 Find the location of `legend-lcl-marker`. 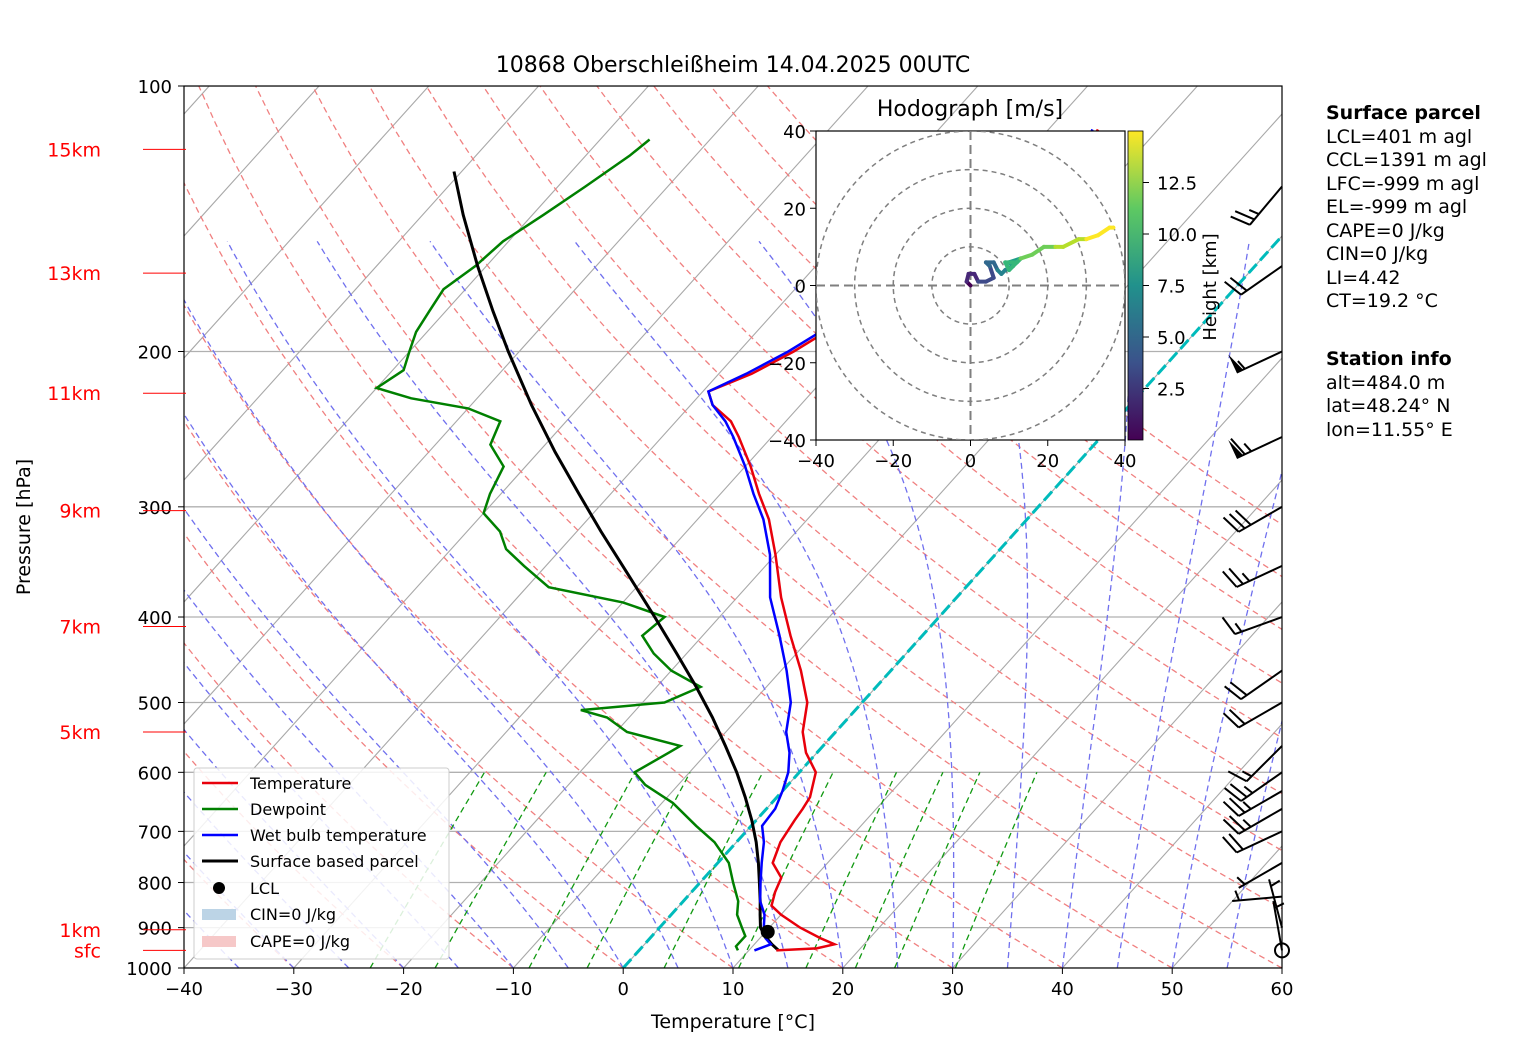

legend-lcl-marker is located at coordinates (219, 888).